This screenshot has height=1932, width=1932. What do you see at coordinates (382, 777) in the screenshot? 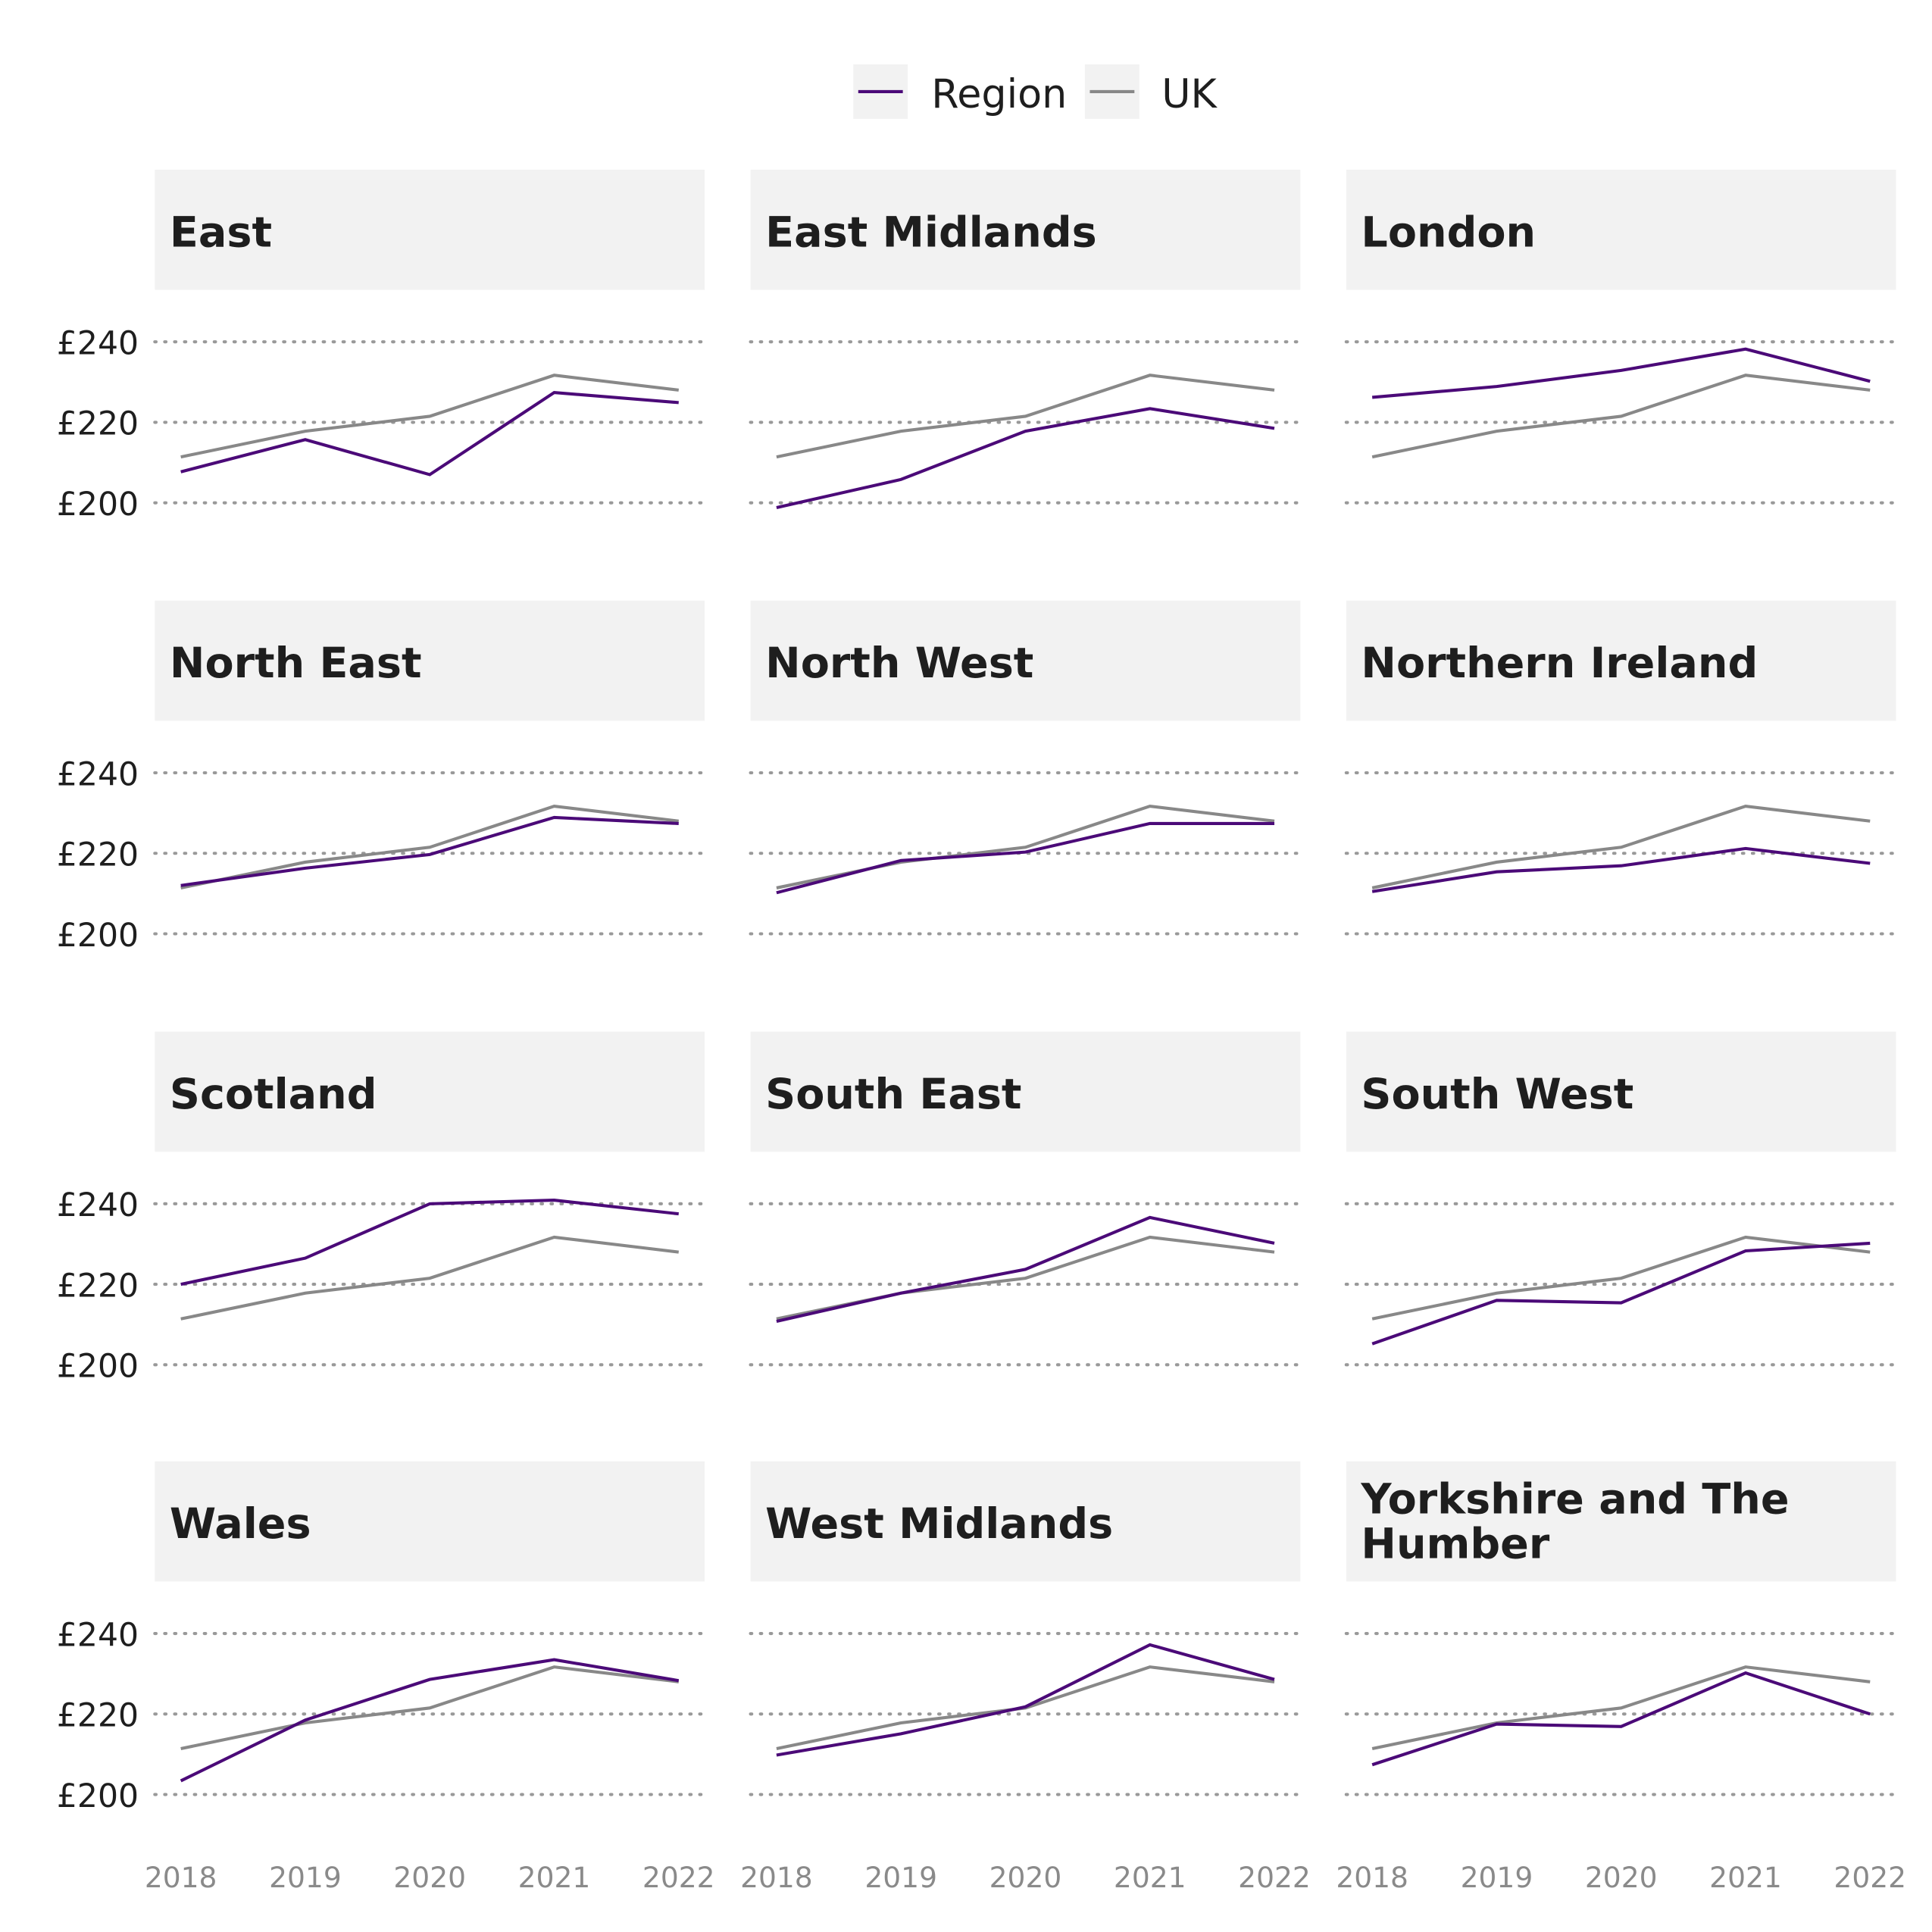
I see `panel-north-east: North East £200 £220 £240` at bounding box center [382, 777].